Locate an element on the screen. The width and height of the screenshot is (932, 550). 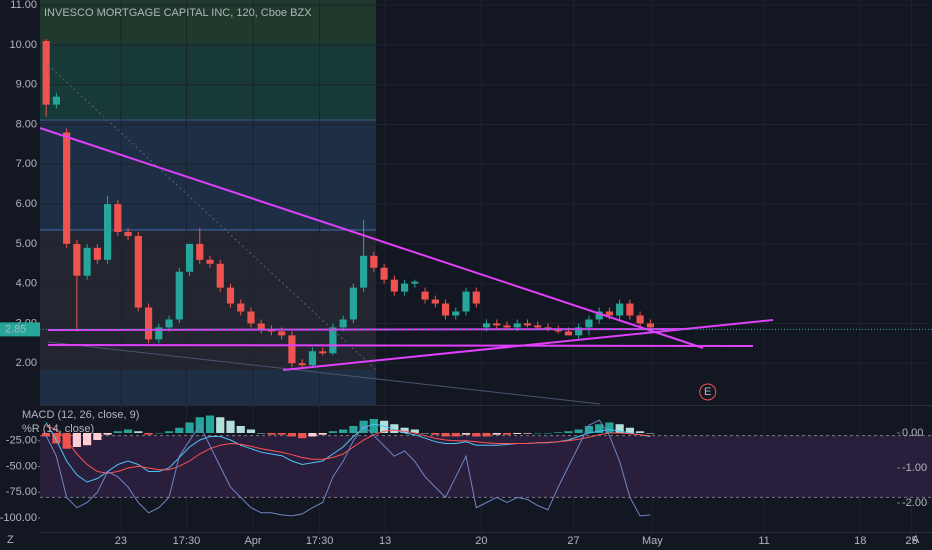
y2-tick-label: 0.00 is located at coordinates (912, 433).